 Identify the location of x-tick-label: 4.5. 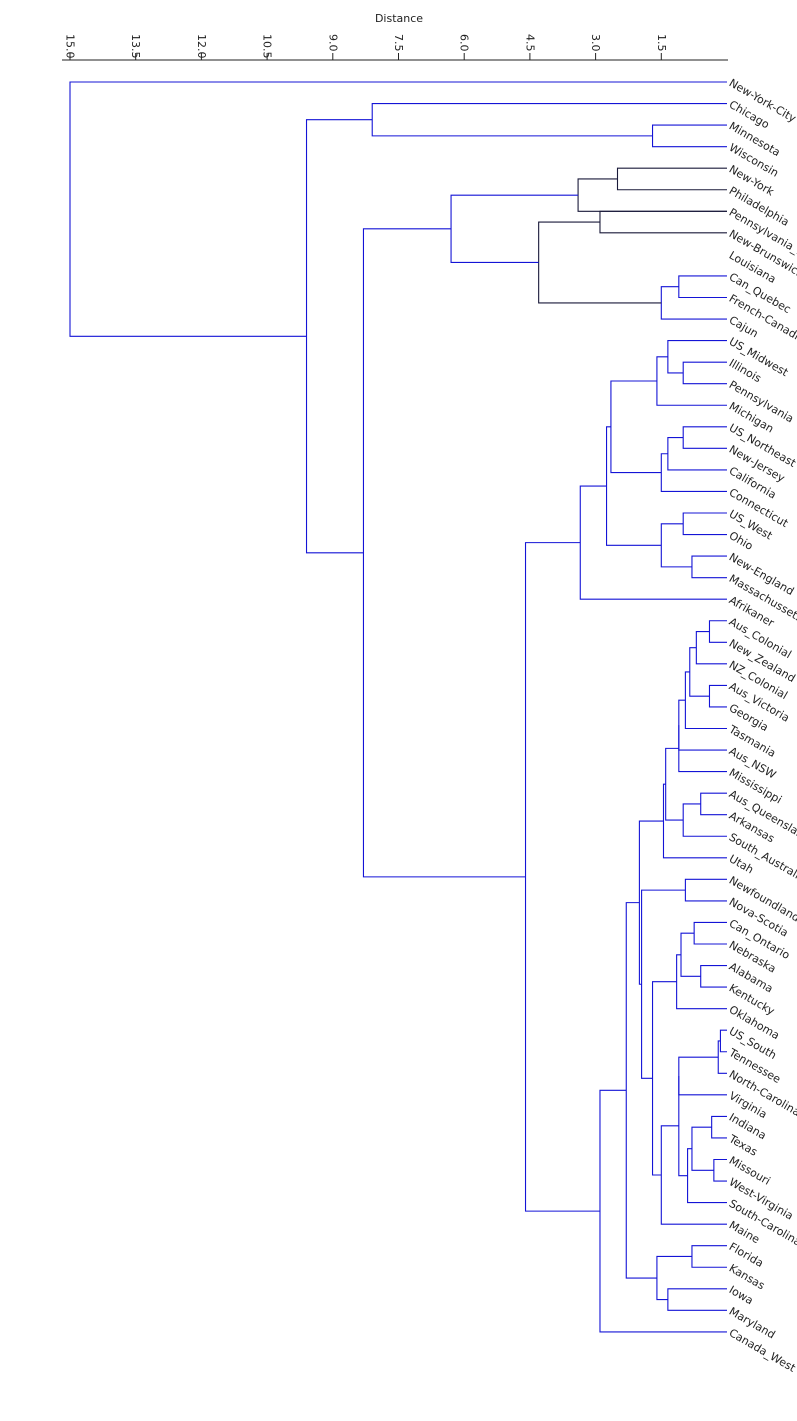
(529, 43).